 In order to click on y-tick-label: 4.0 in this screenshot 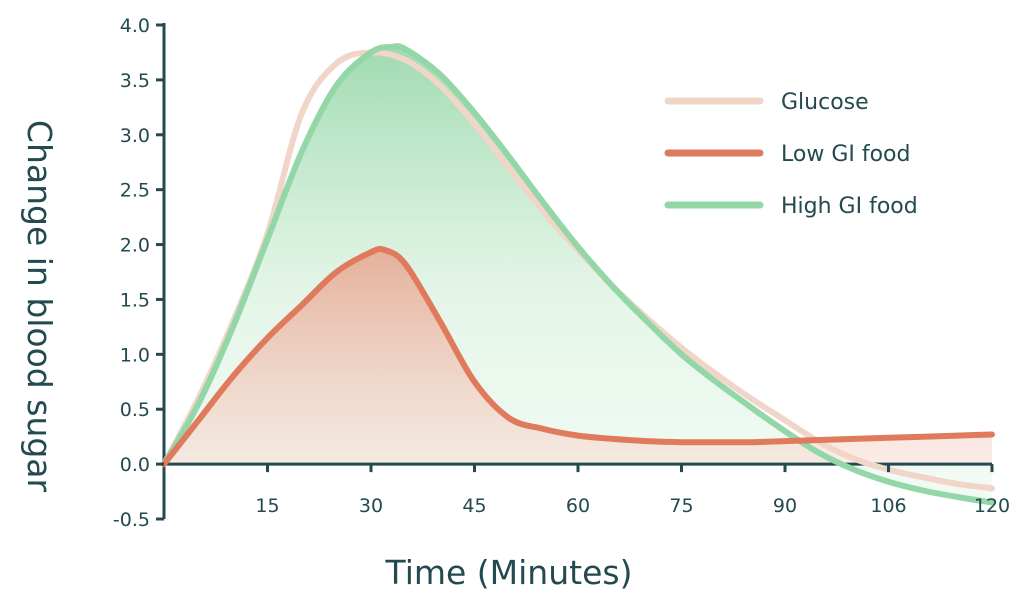, I will do `click(135, 26)`.